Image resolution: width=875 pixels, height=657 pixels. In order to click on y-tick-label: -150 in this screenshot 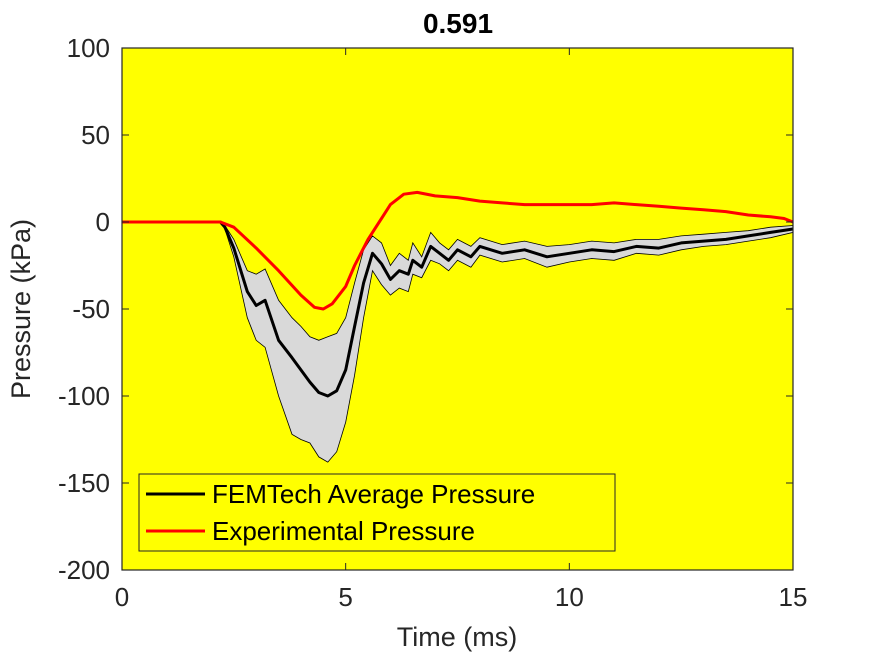, I will do `click(84, 483)`.